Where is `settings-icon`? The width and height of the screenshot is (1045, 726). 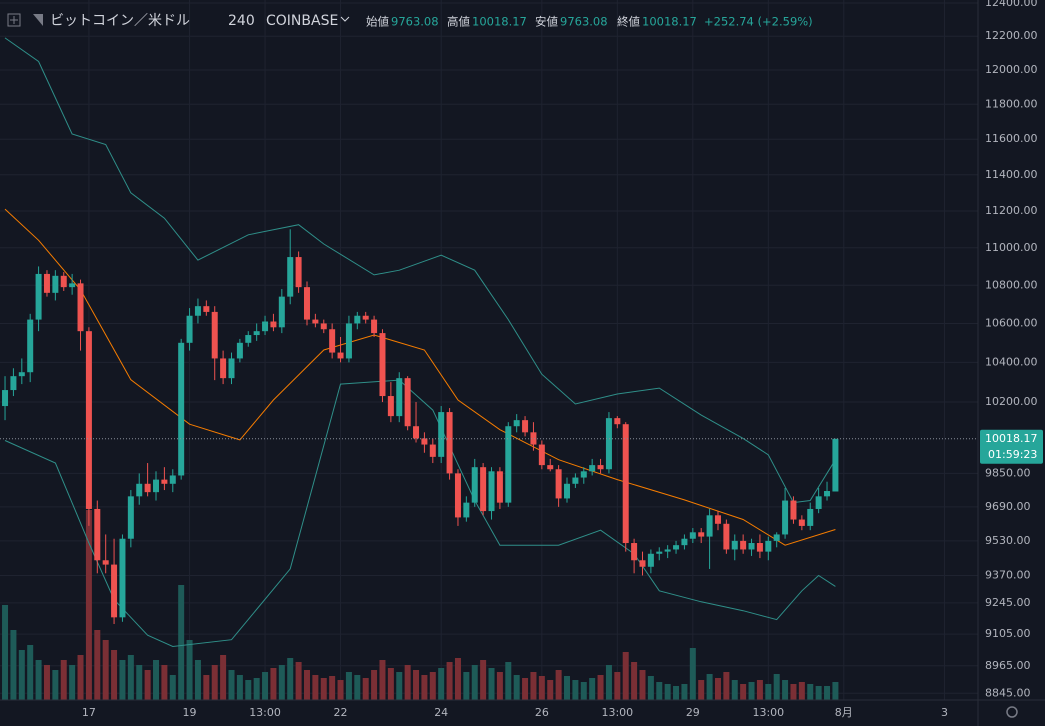
settings-icon is located at coordinates (1012, 712).